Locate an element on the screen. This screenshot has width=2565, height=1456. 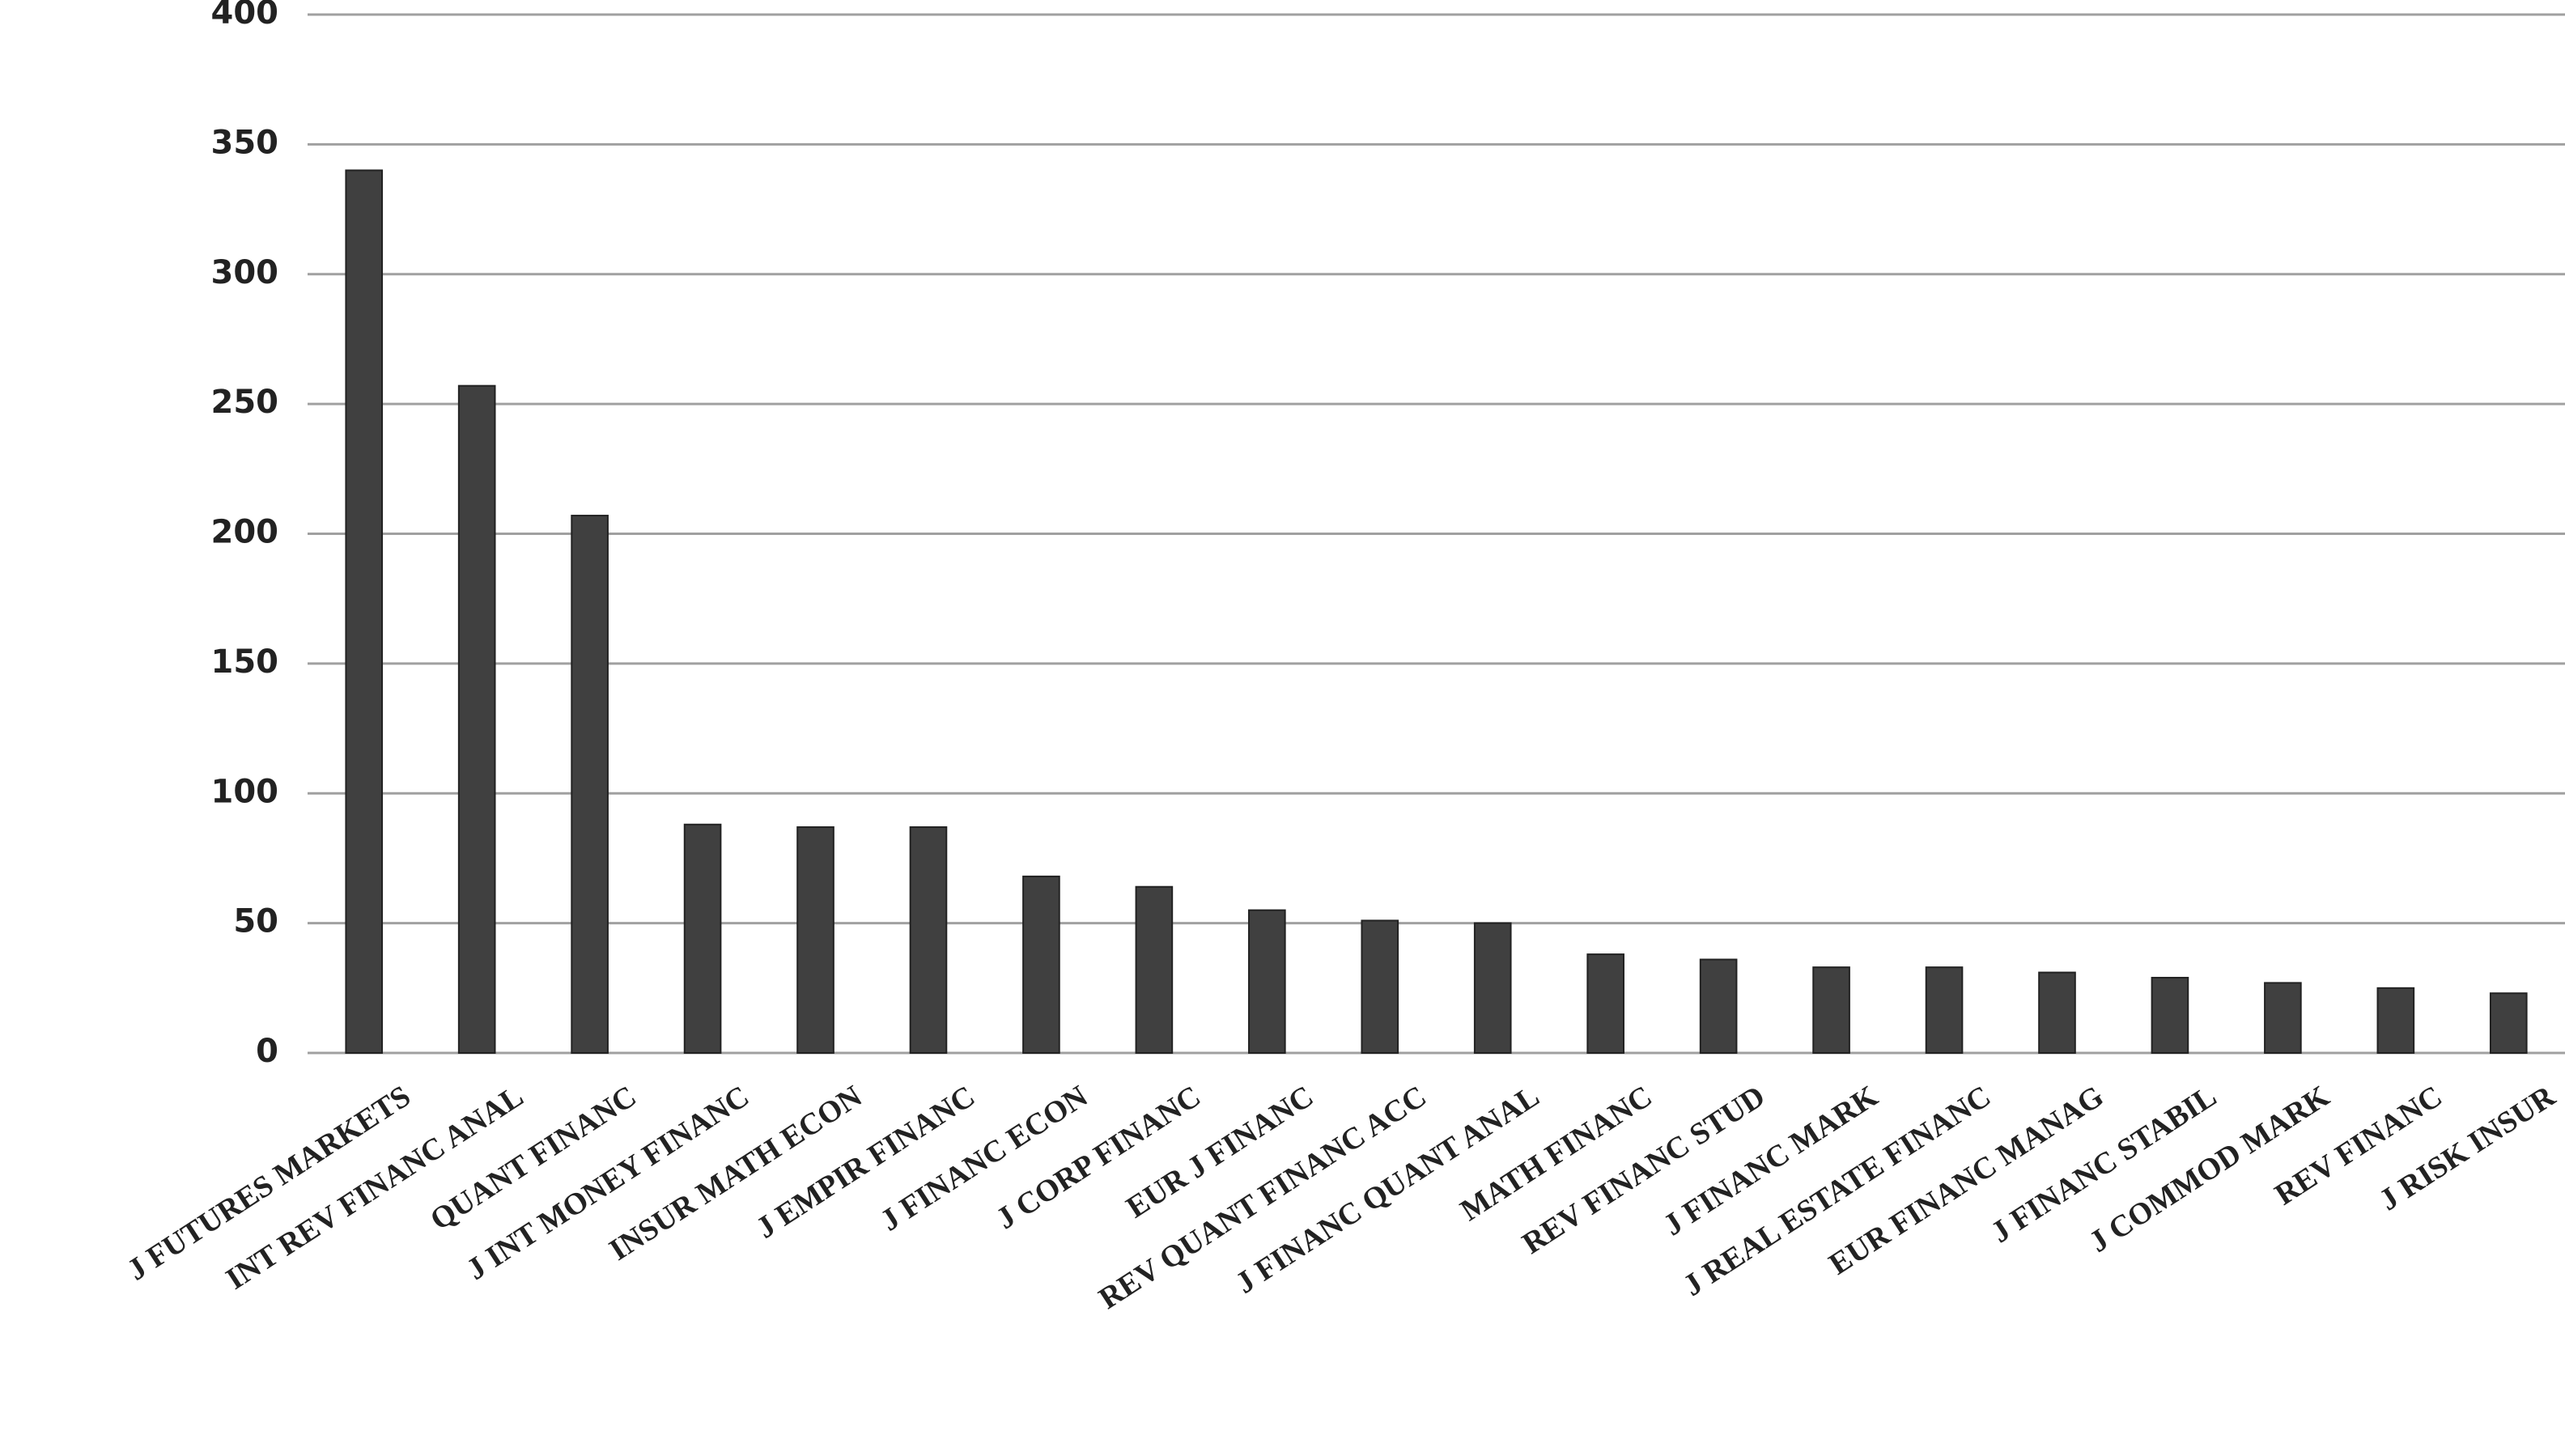
y-tick-label: 250 is located at coordinates (245, 402).